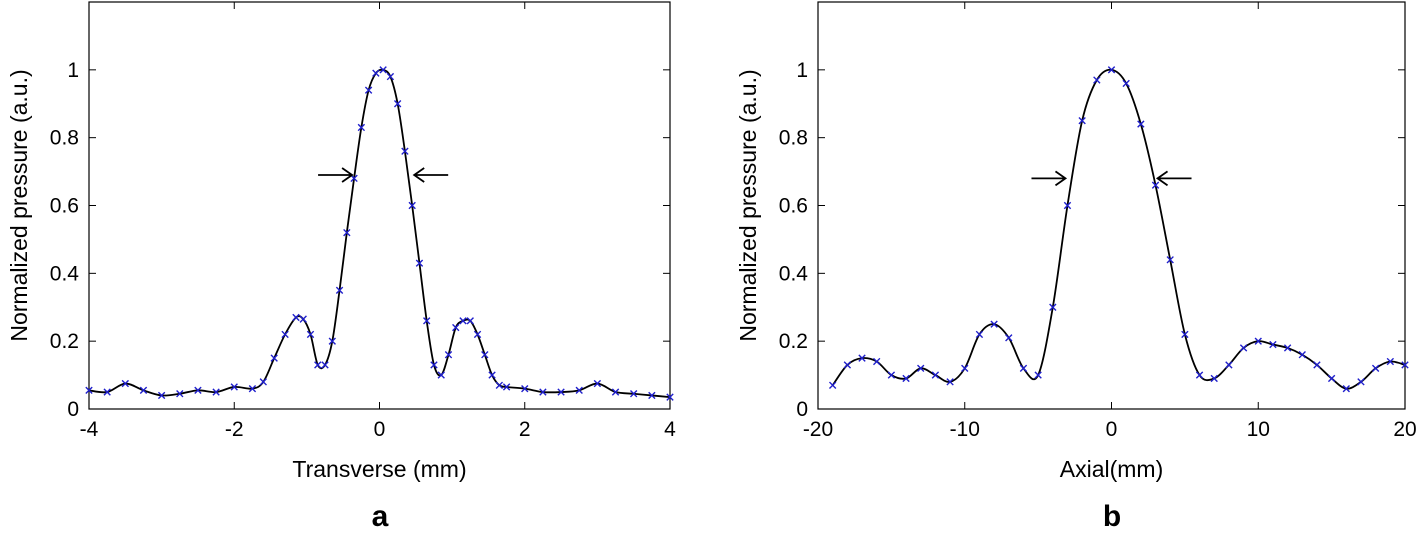 The width and height of the screenshot is (1418, 533). I want to click on x-tick-label: -2, so click(234, 429).